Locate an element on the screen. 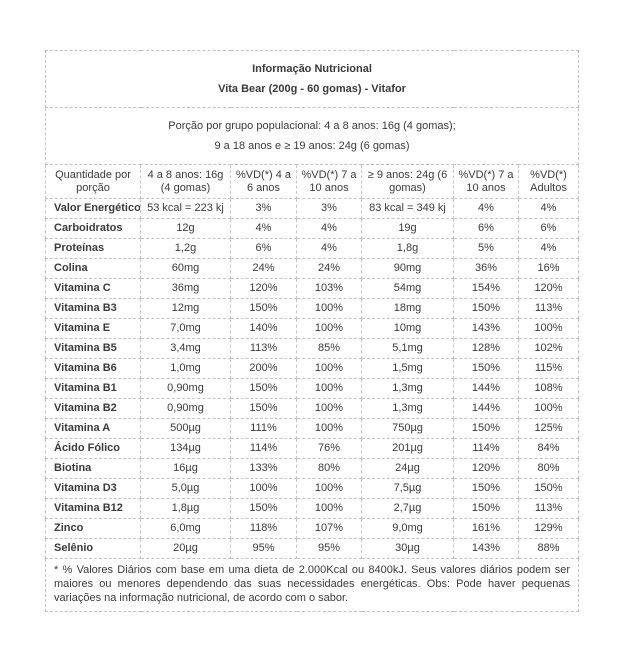 This screenshot has height=659, width=632. nutrient-name: Zinco is located at coordinates (93, 528).